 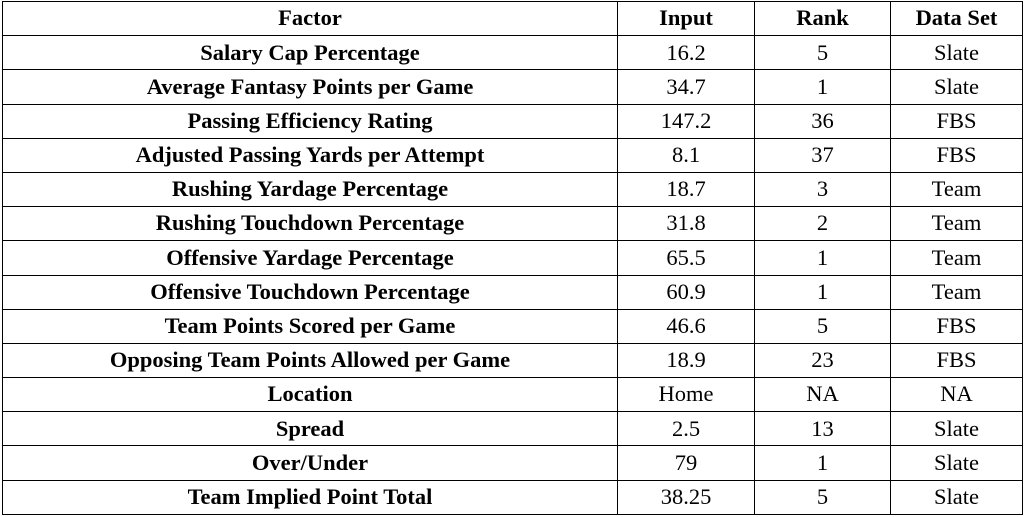 I want to click on table-row: Team Implied Point Total 38.25 5 Slate, so click(x=512, y=497).